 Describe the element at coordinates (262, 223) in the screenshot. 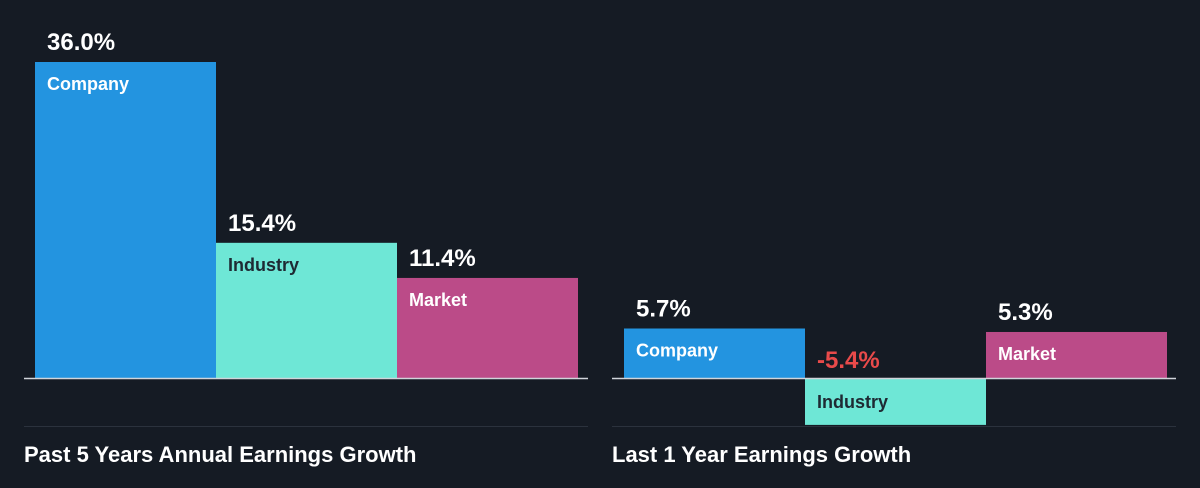

I see `value-label-industry: 15.4%` at that location.